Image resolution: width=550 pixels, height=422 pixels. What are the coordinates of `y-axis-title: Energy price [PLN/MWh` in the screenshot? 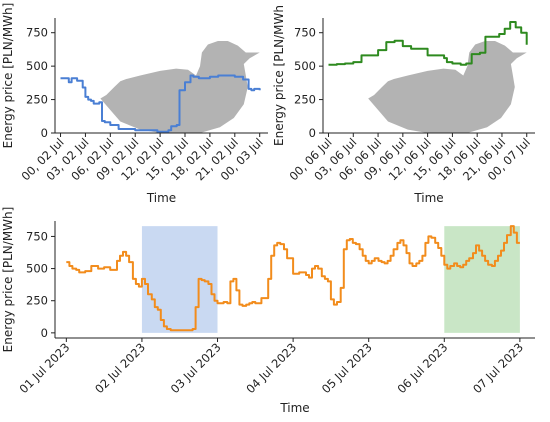 It's located at (279, 75).